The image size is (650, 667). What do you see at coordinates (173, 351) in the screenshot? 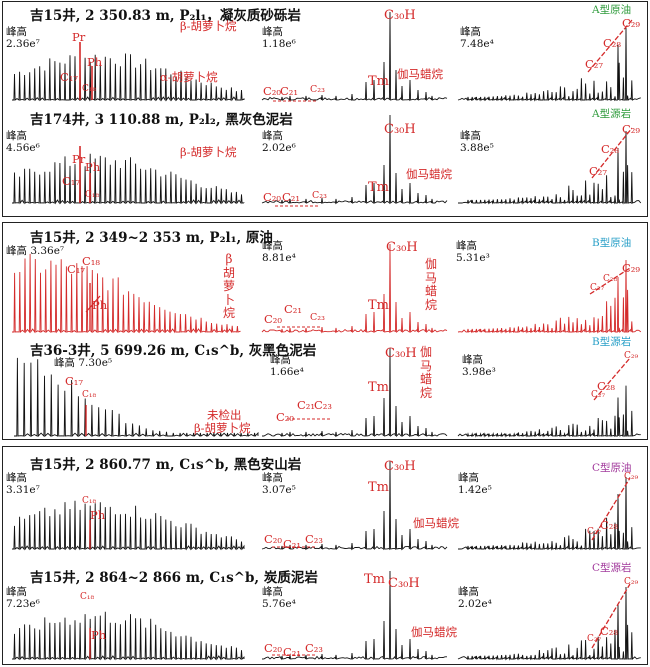
I see `sample-title: 吉36-3井, 5 699.26 m, C₁s^b, 灰黑色泥岩` at bounding box center [173, 351].